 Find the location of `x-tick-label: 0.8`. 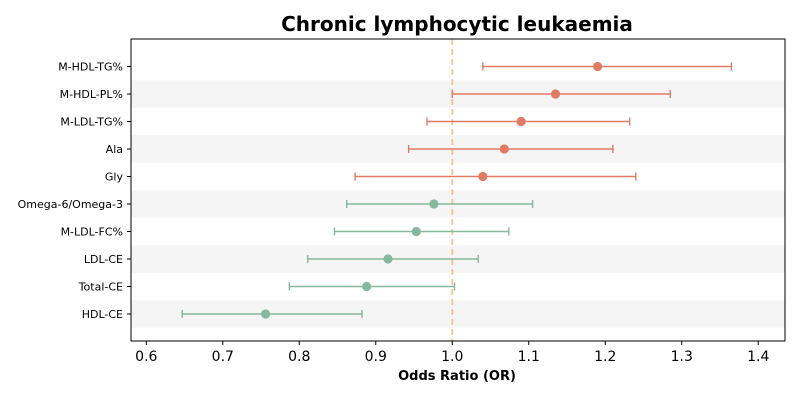

x-tick-label: 0.8 is located at coordinates (299, 357).